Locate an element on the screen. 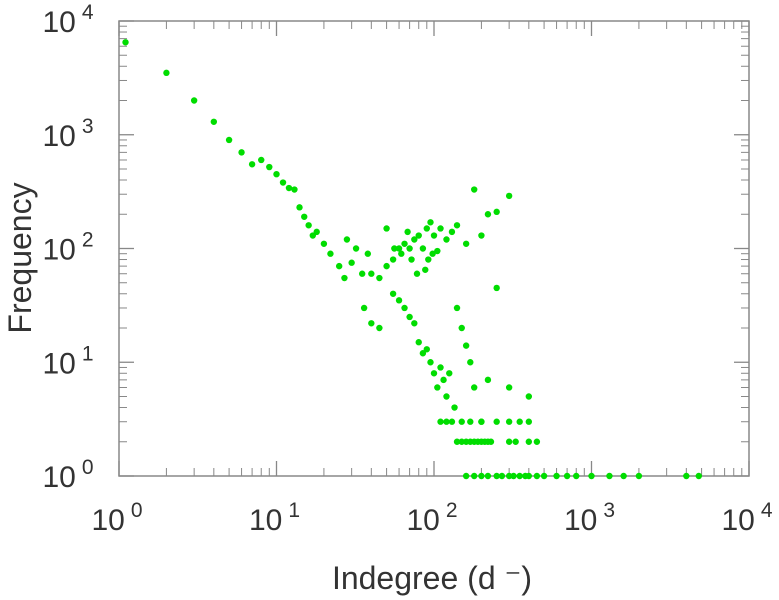 This screenshot has height=600, width=779. y-axis-label: Frequency is located at coordinates (20, 257).